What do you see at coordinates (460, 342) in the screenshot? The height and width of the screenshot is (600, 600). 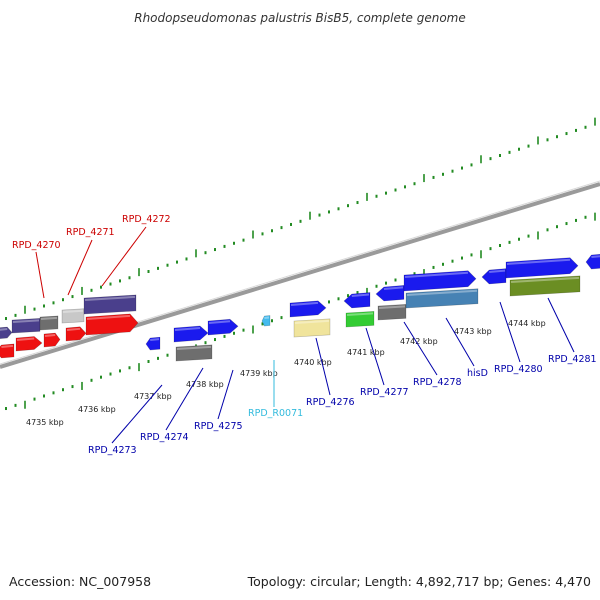 I see `leader-line-hisd` at bounding box center [460, 342].